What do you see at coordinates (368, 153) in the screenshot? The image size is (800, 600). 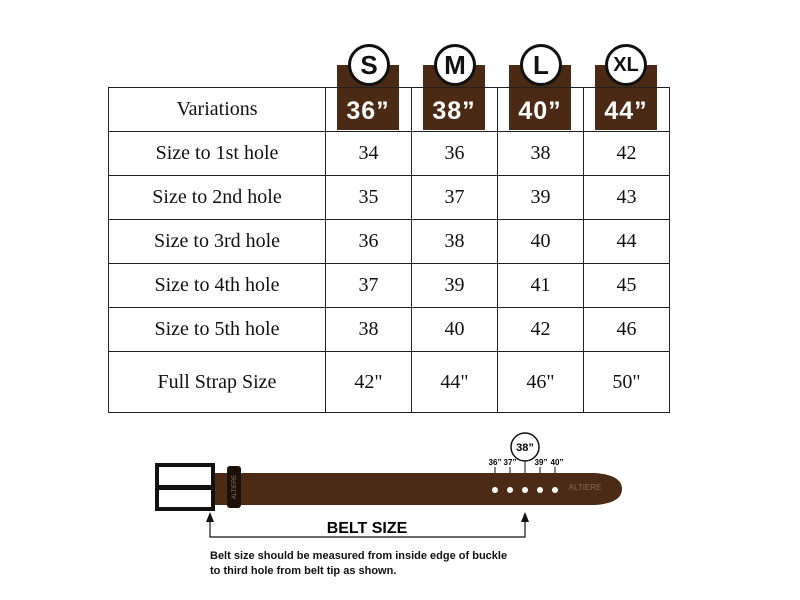 I see `table-cell: 34` at bounding box center [368, 153].